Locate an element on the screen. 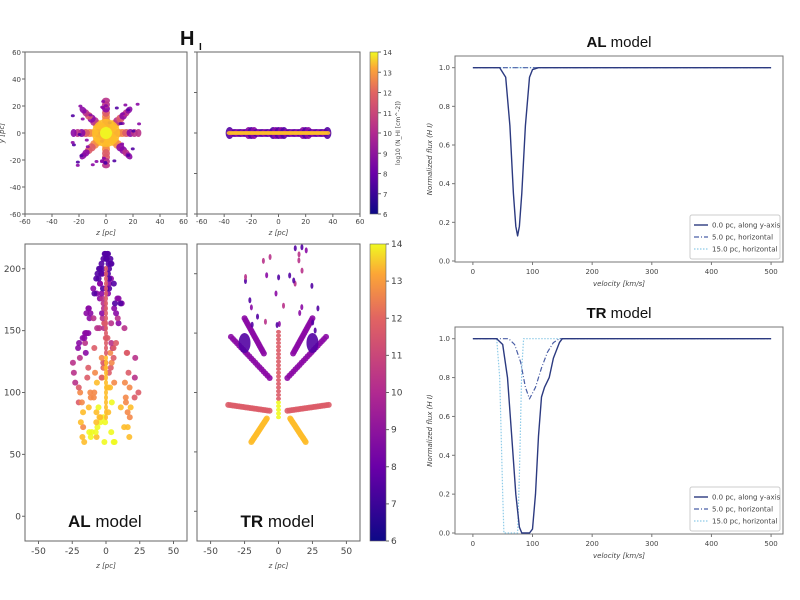  model-annotation: AL model is located at coordinates (105, 521).